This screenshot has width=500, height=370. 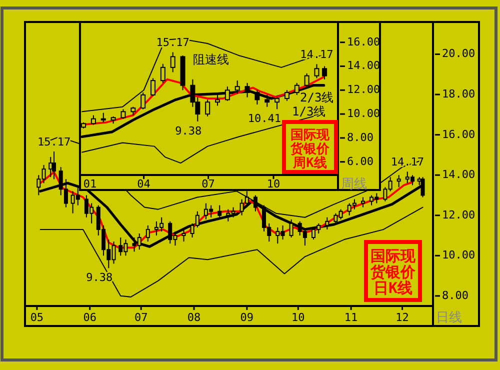 I want to click on x-axis-title: 日线, so click(x=449, y=318).